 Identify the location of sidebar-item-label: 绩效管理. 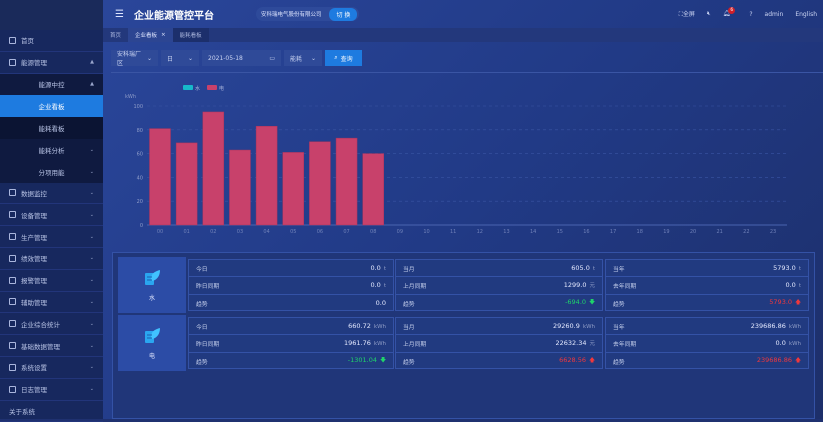
(34, 259).